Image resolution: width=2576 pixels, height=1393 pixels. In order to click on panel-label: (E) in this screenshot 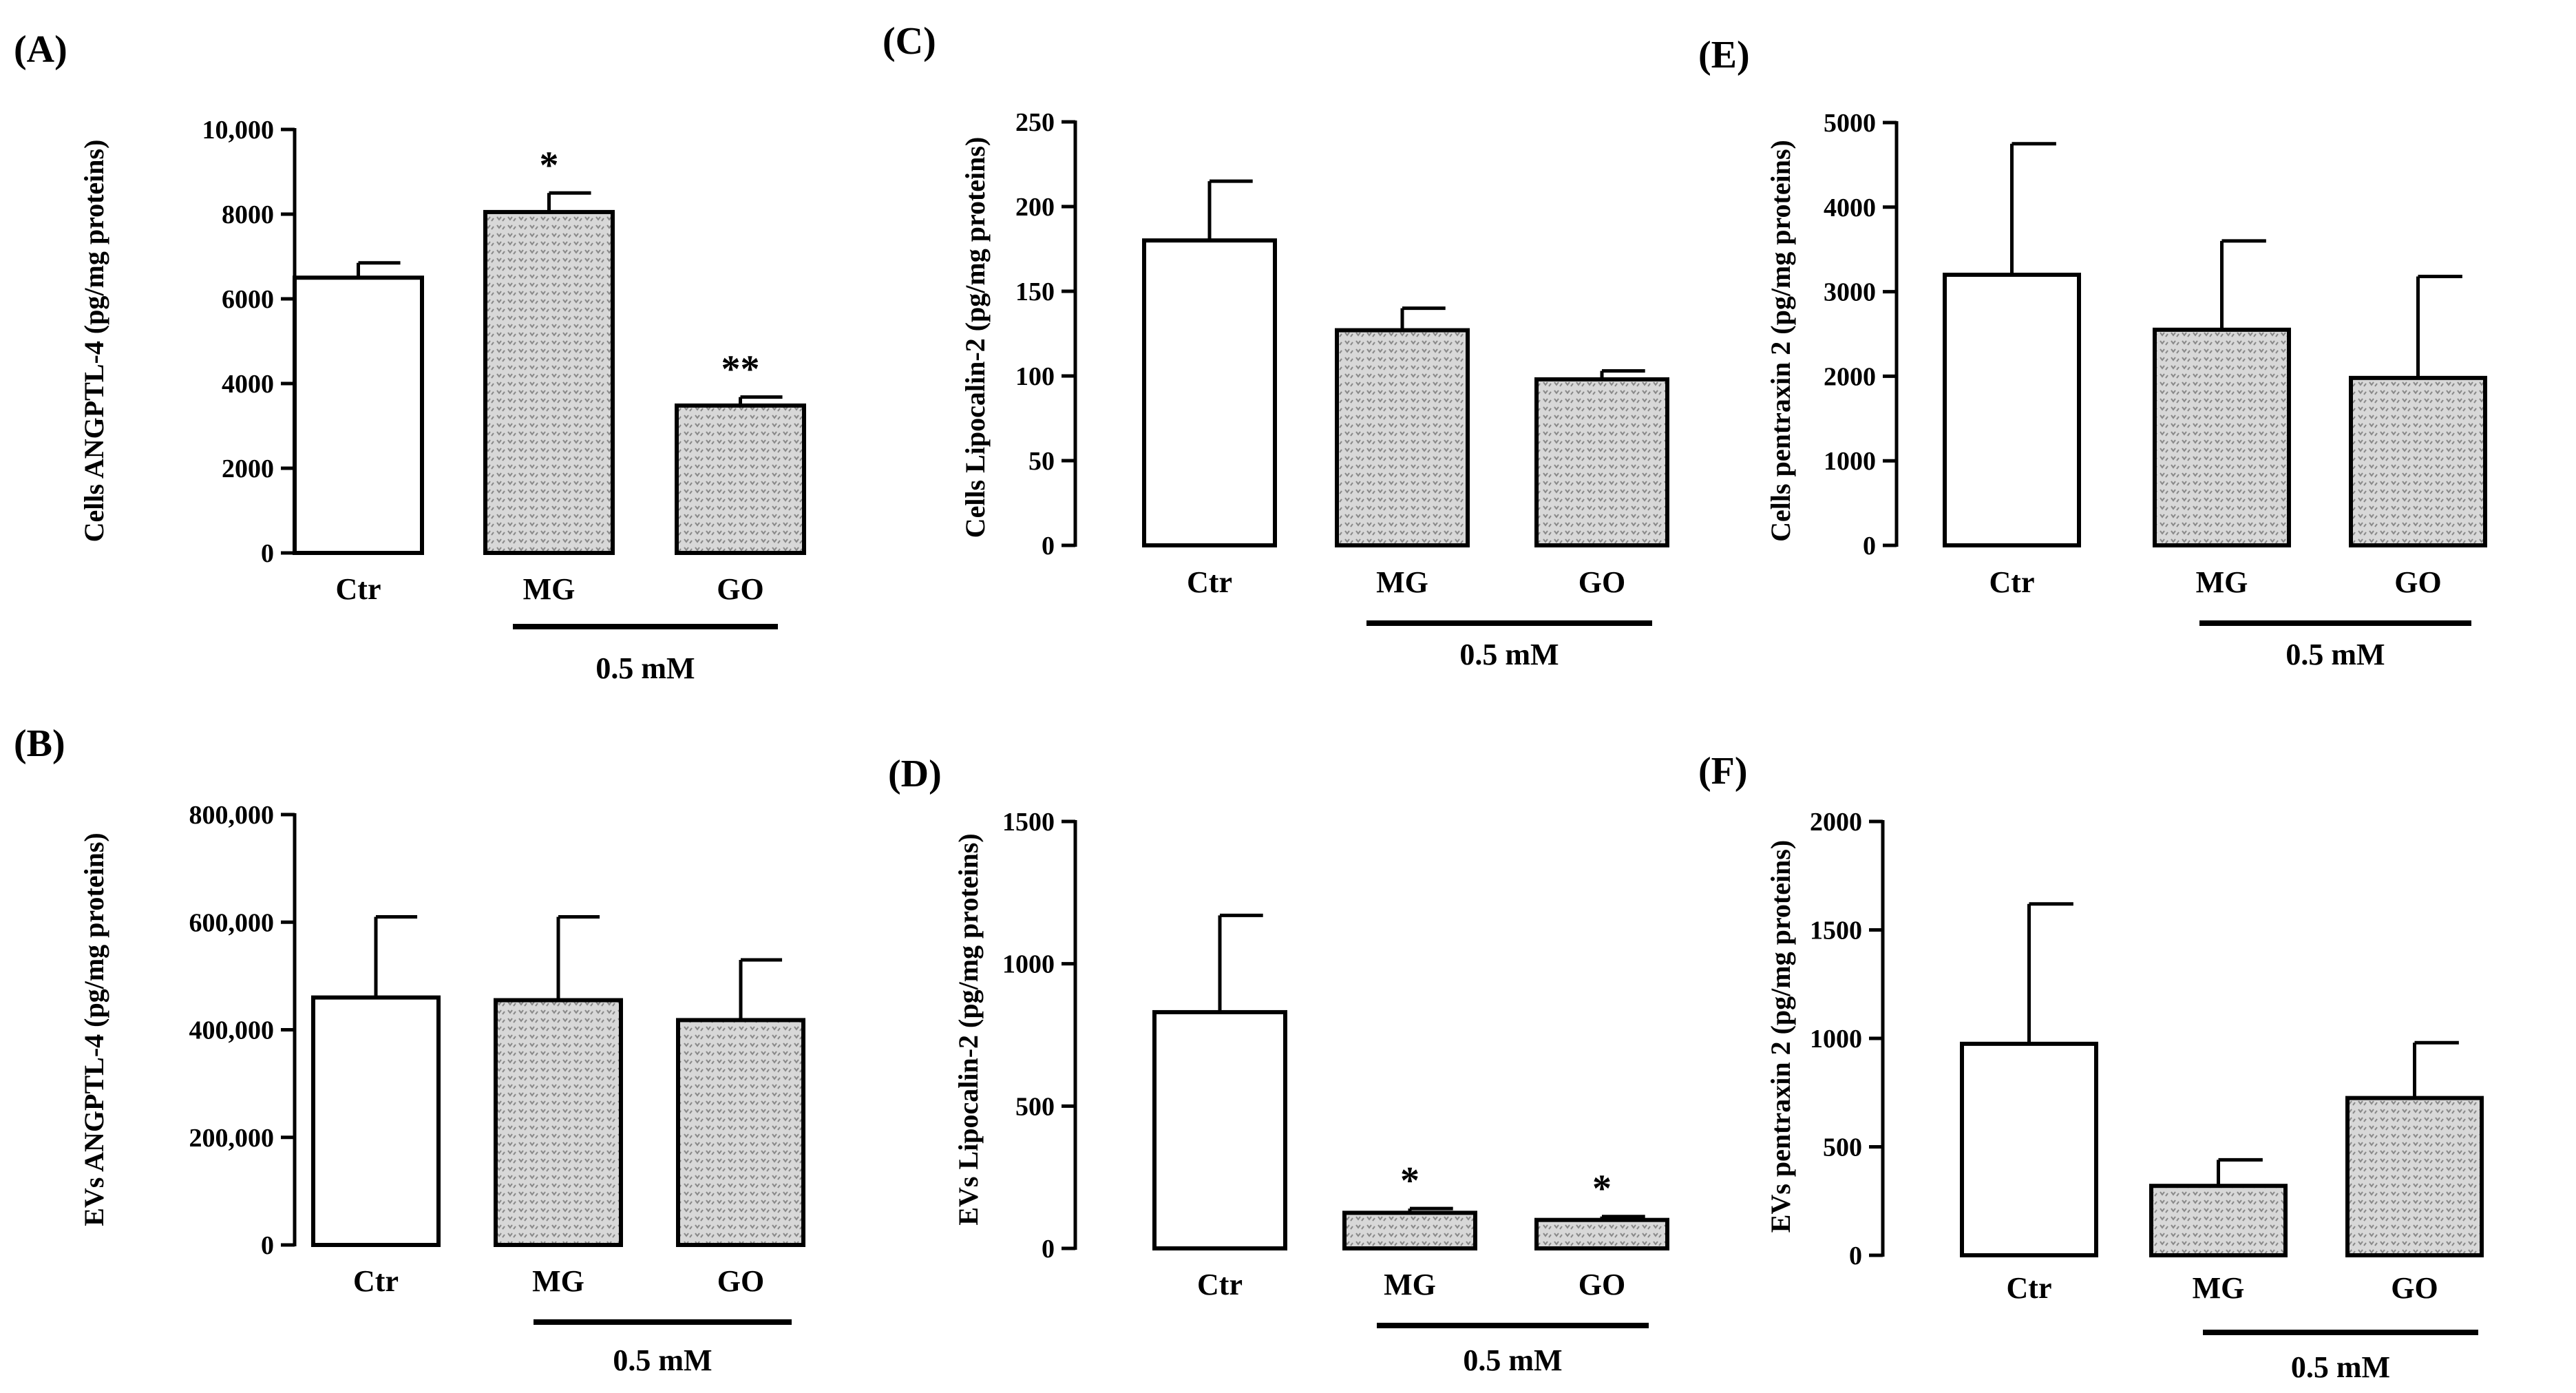, I will do `click(1724, 55)`.